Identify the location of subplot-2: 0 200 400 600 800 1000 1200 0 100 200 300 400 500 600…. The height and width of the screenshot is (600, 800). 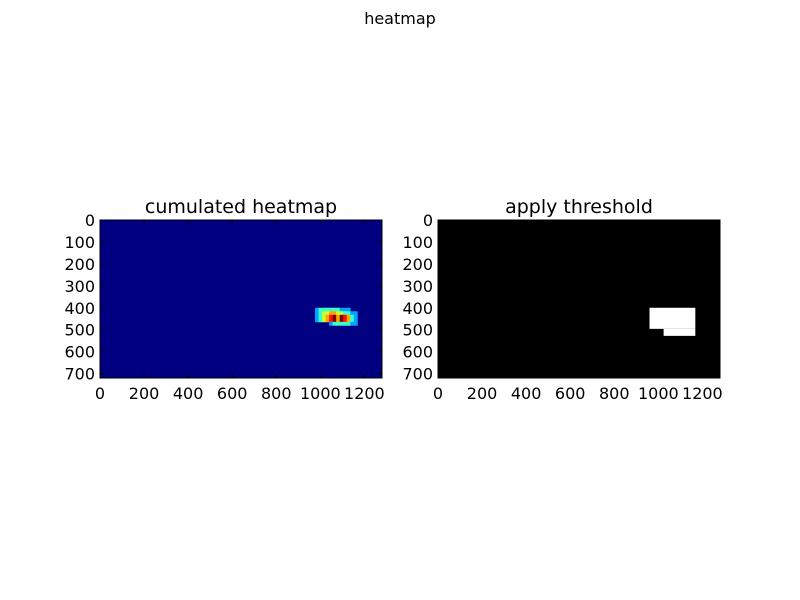
(562, 299).